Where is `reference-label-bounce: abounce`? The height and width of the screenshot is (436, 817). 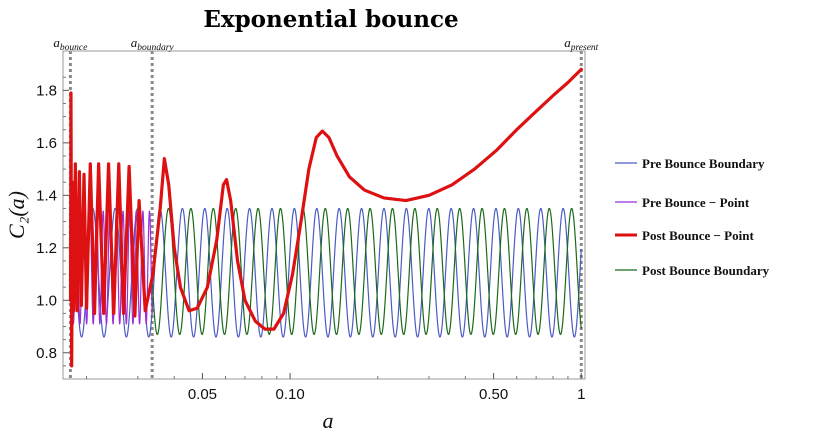
reference-label-bounce: abounce is located at coordinates (70, 44).